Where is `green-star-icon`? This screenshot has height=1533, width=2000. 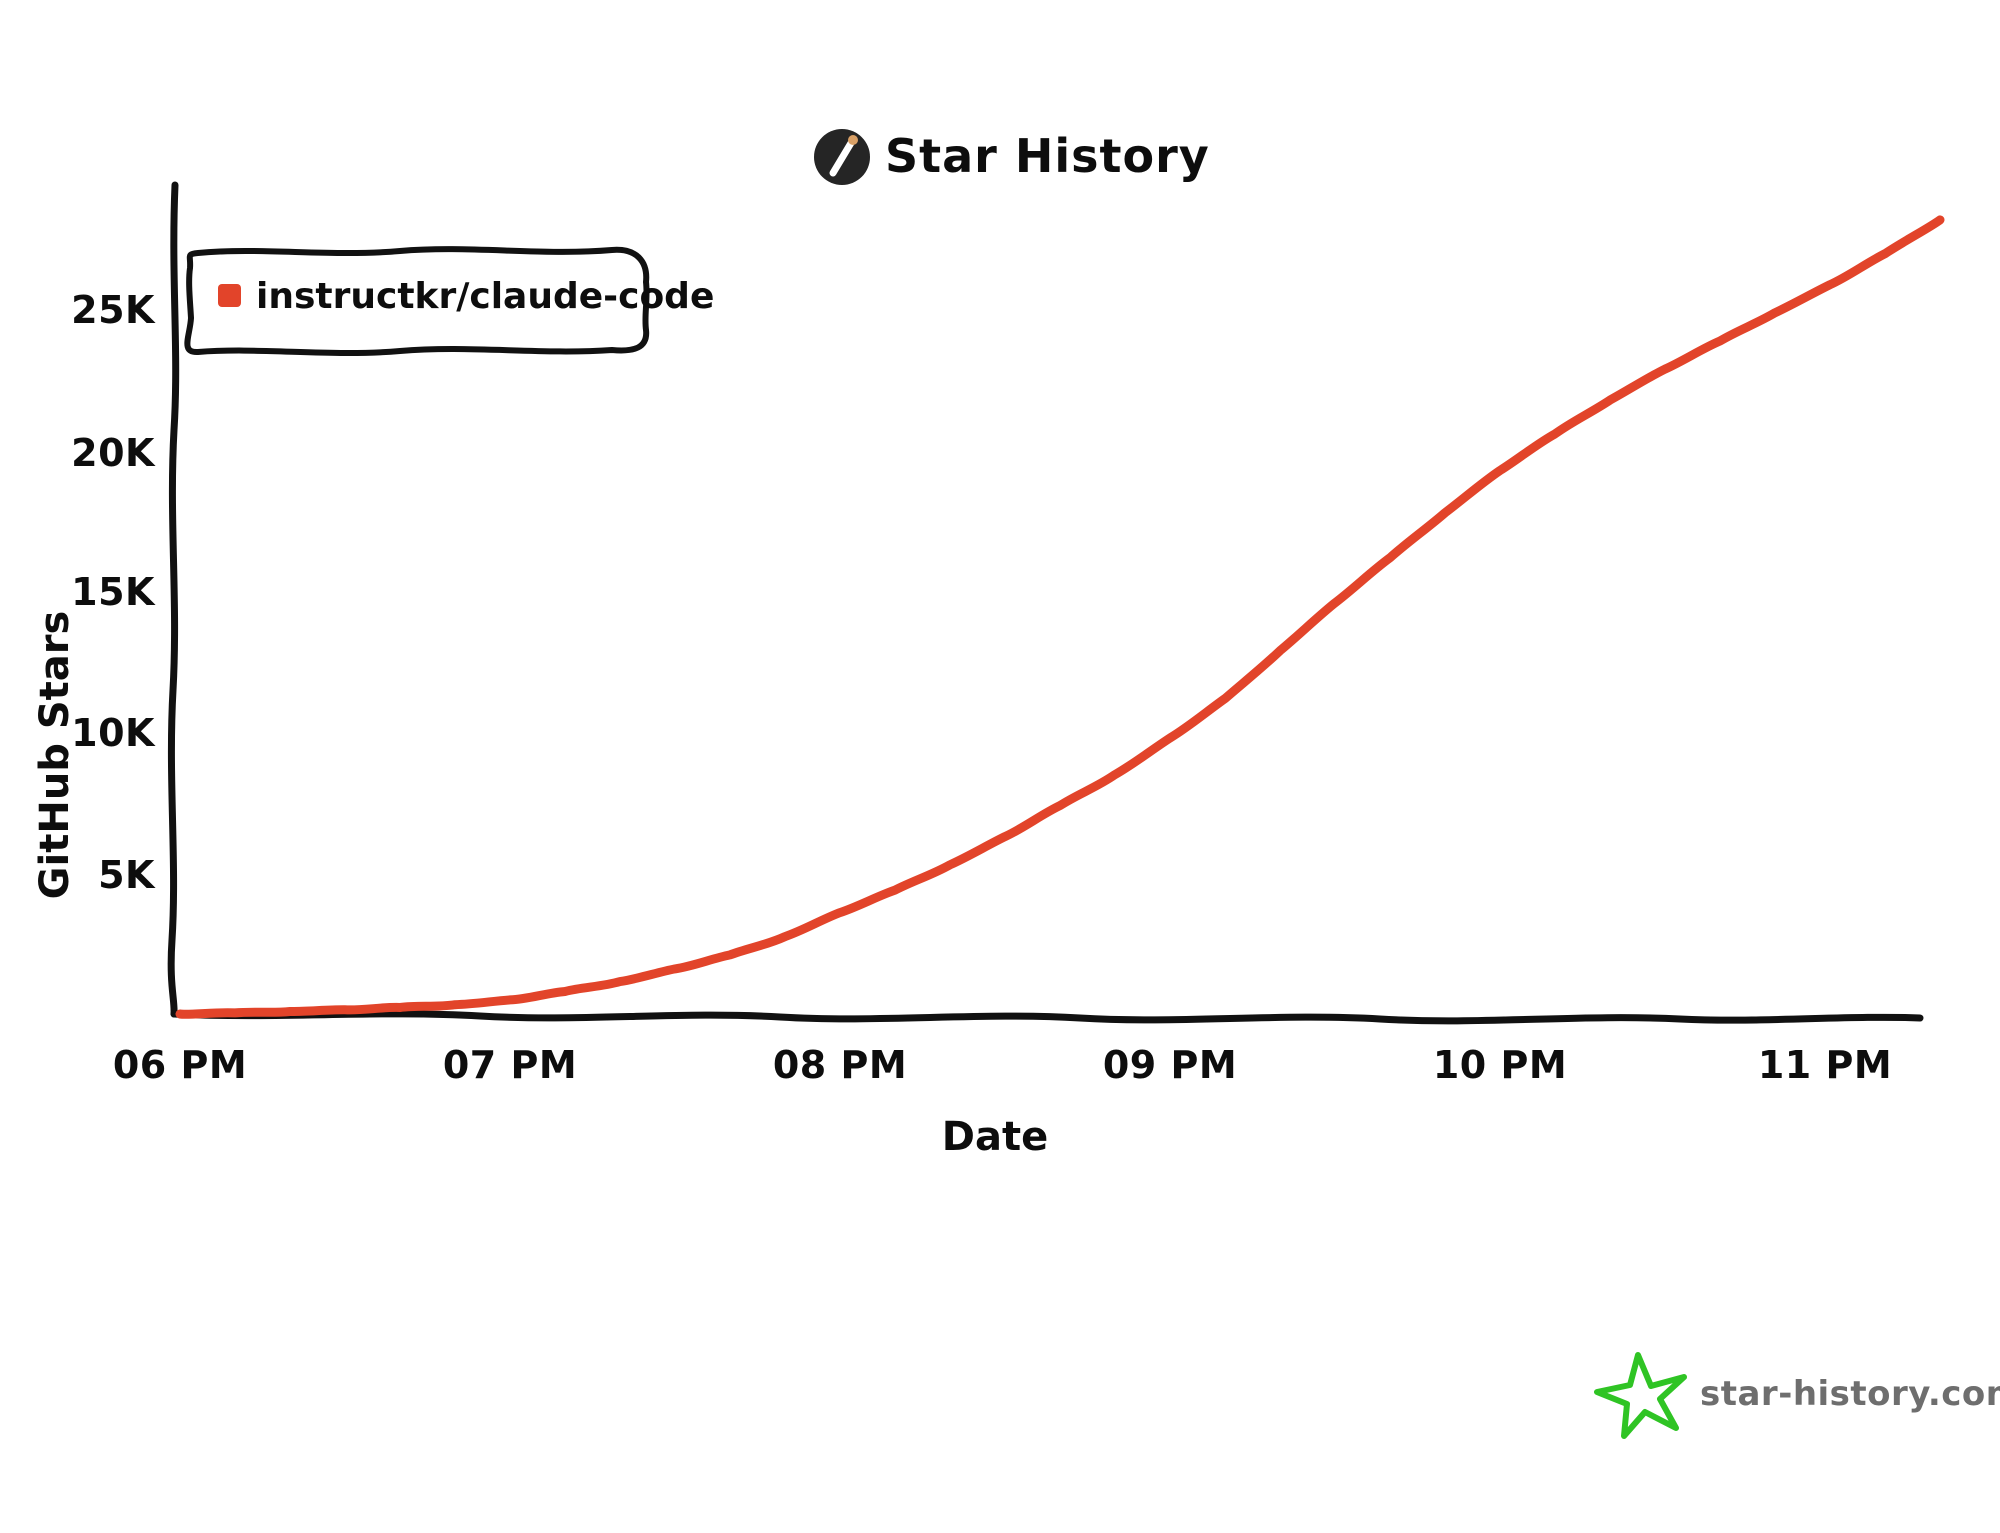 green-star-icon is located at coordinates (1640, 1395).